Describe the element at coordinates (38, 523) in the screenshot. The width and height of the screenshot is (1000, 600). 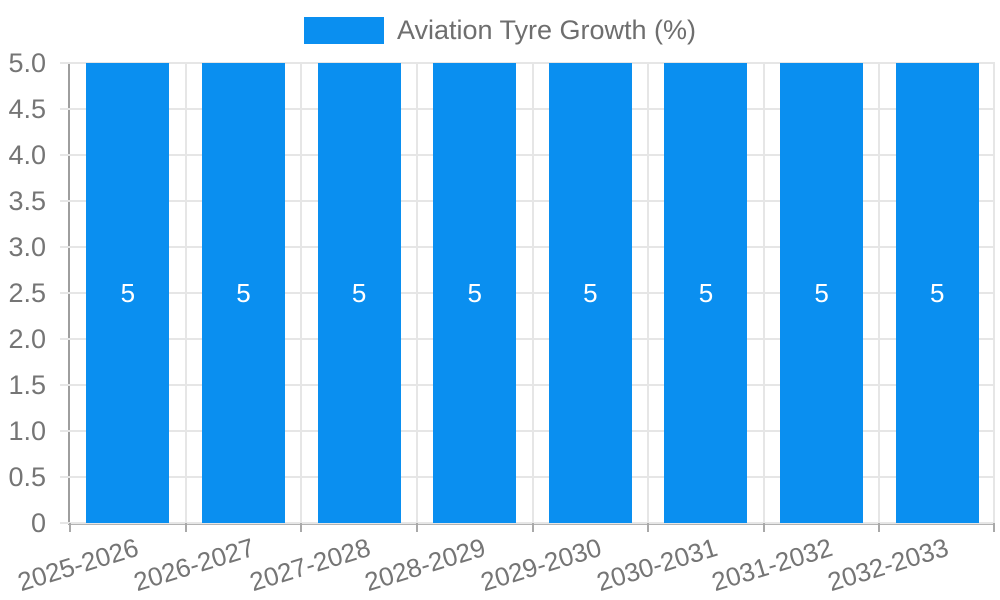
I see `y-axis-tick-label: 0` at that location.